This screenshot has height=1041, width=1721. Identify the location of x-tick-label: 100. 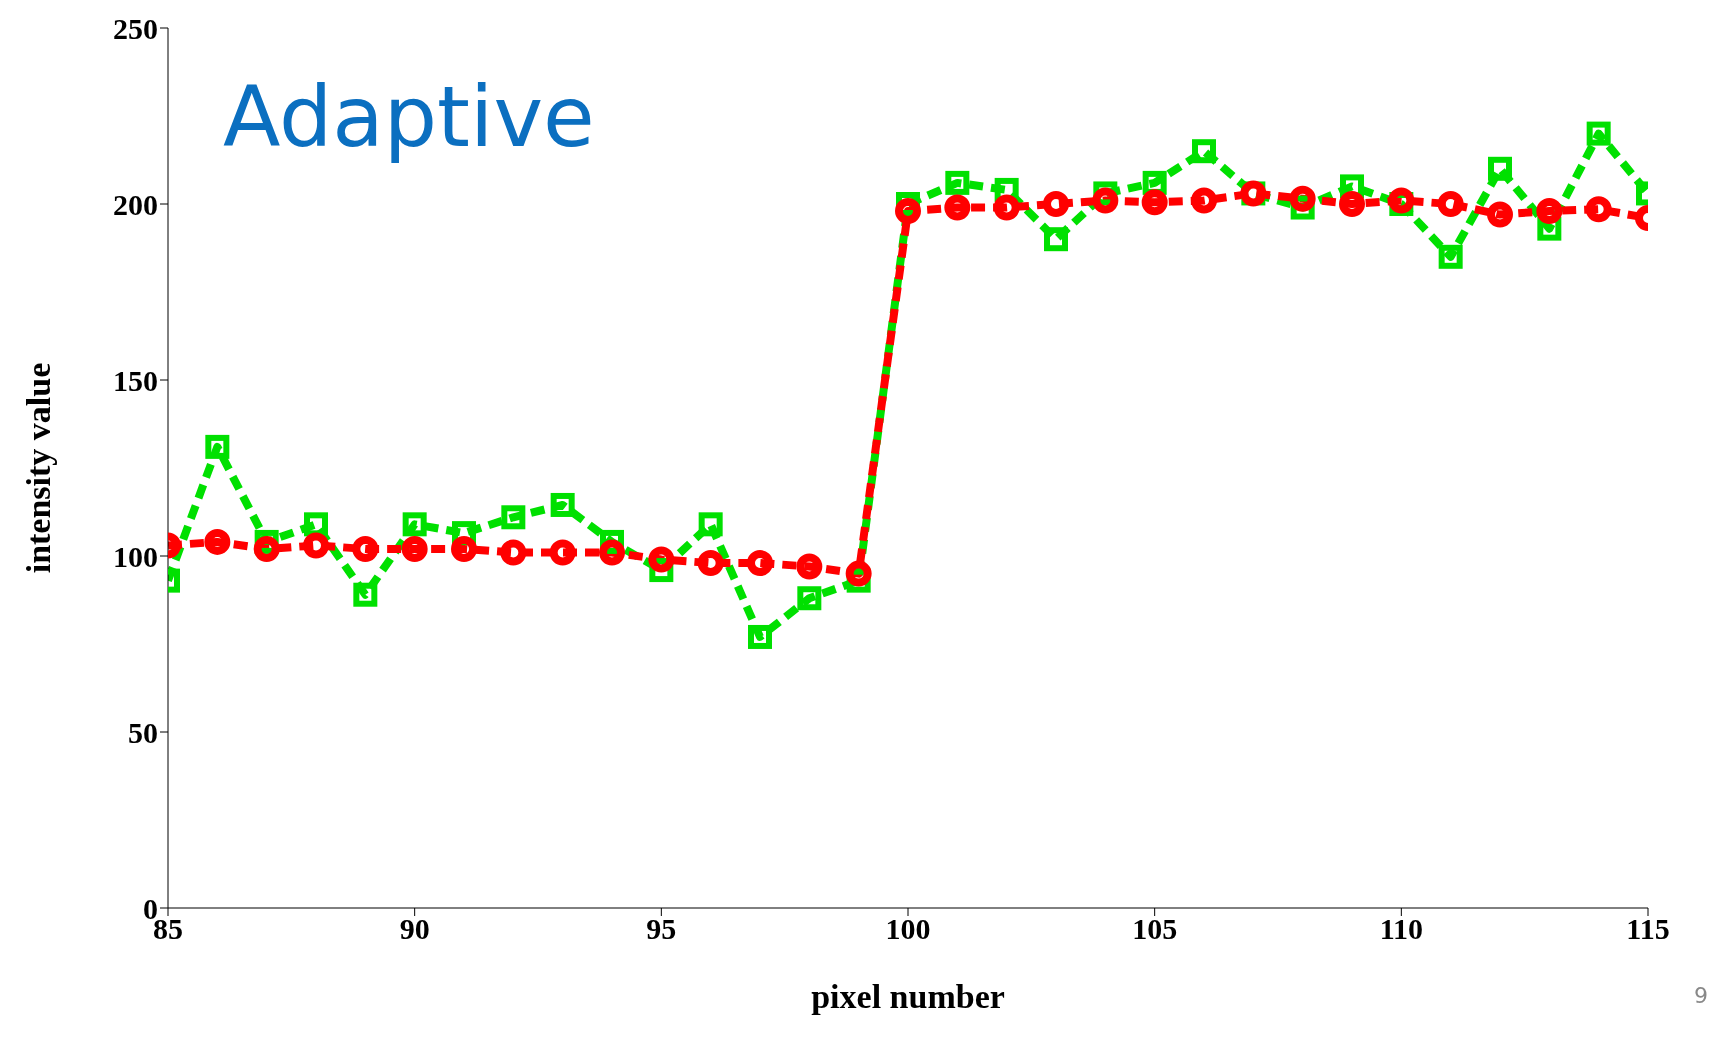
(908, 929).